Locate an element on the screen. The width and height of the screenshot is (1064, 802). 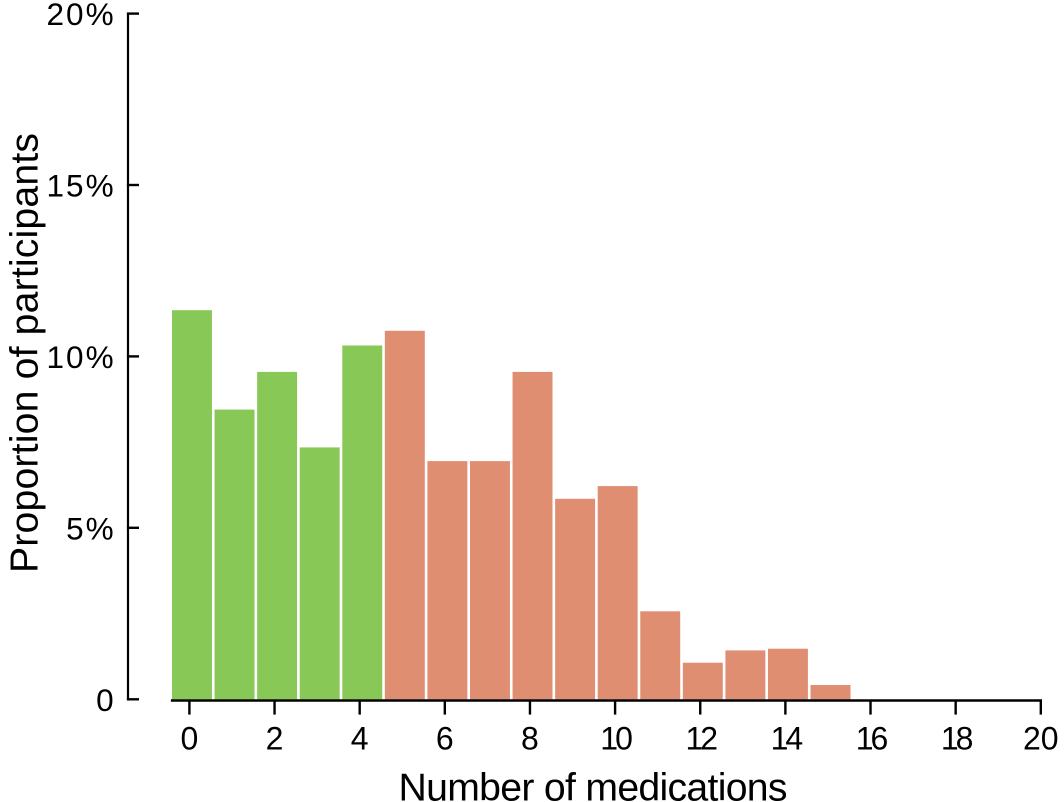
svg-text: 4 is located at coordinates (360, 739).